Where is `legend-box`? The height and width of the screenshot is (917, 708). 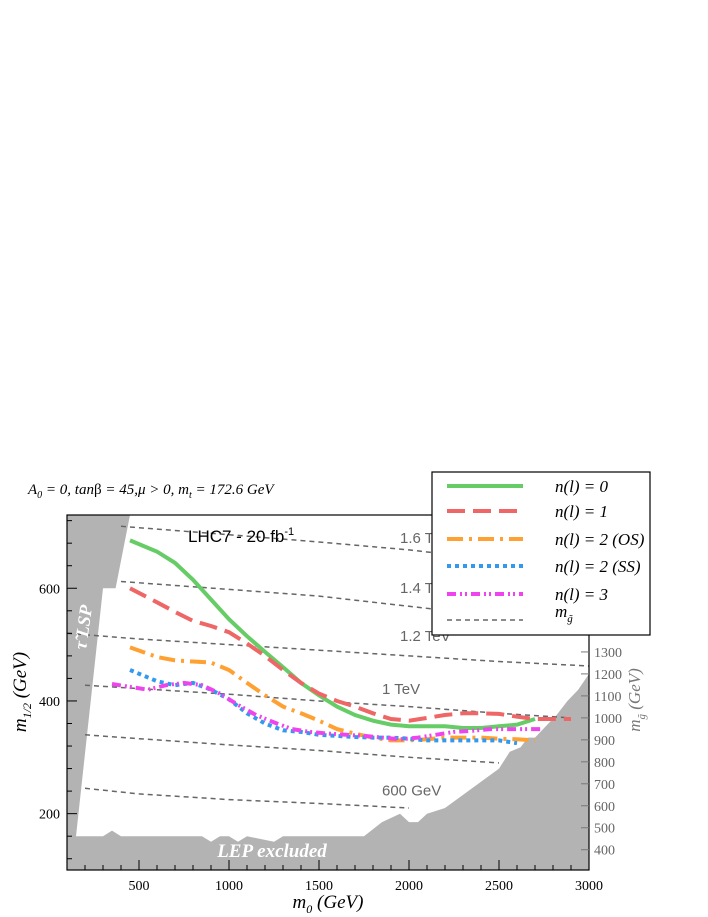
legend-box is located at coordinates (541, 553).